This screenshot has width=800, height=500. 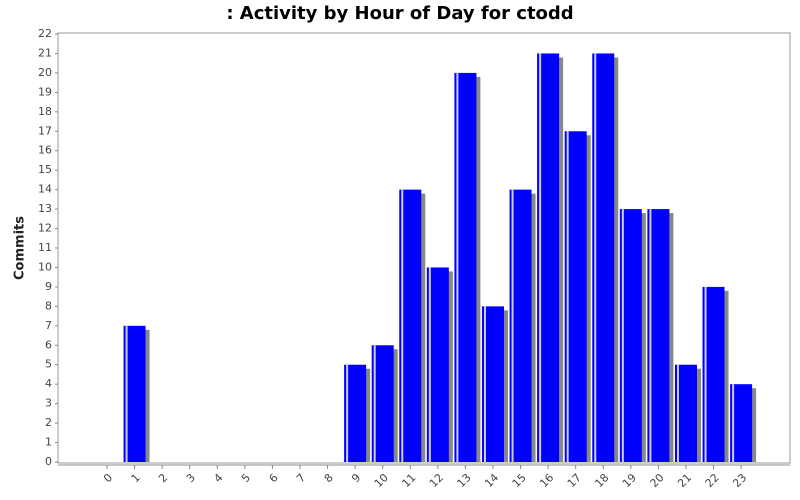 I want to click on y-tick-label: 16, so click(x=45, y=150).